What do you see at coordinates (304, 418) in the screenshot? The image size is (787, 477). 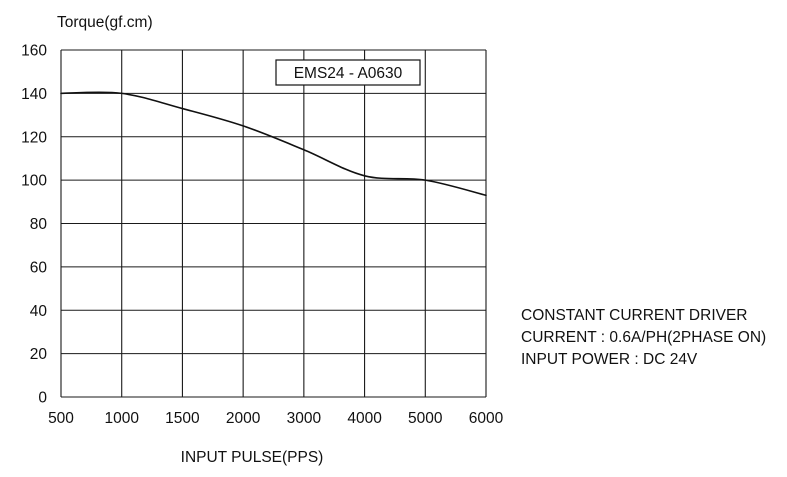 I see `x-tick-label: 3000` at bounding box center [304, 418].